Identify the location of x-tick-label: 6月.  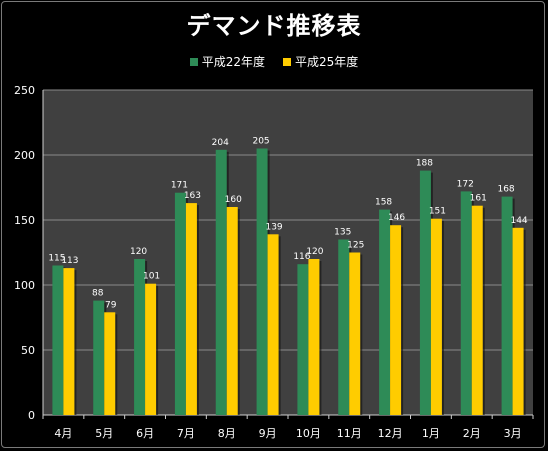
(145, 433).